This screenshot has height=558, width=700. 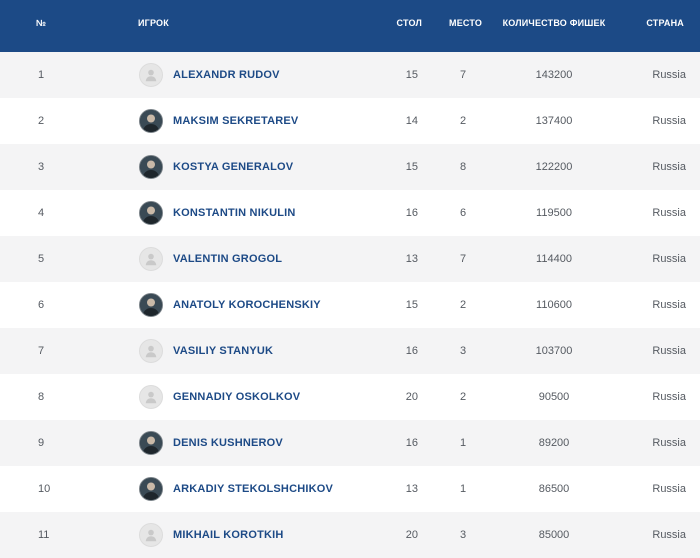 I want to click on player-name-link: DENIS KUSHNEROV, so click(x=228, y=443).